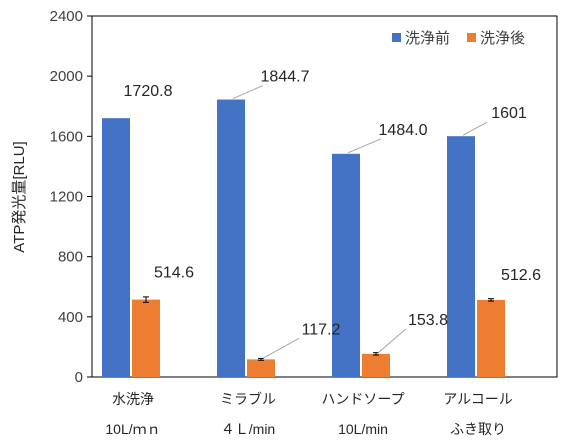 The image size is (570, 446). What do you see at coordinates (509, 113) in the screenshot?
I see `data-label: 1601` at bounding box center [509, 113].